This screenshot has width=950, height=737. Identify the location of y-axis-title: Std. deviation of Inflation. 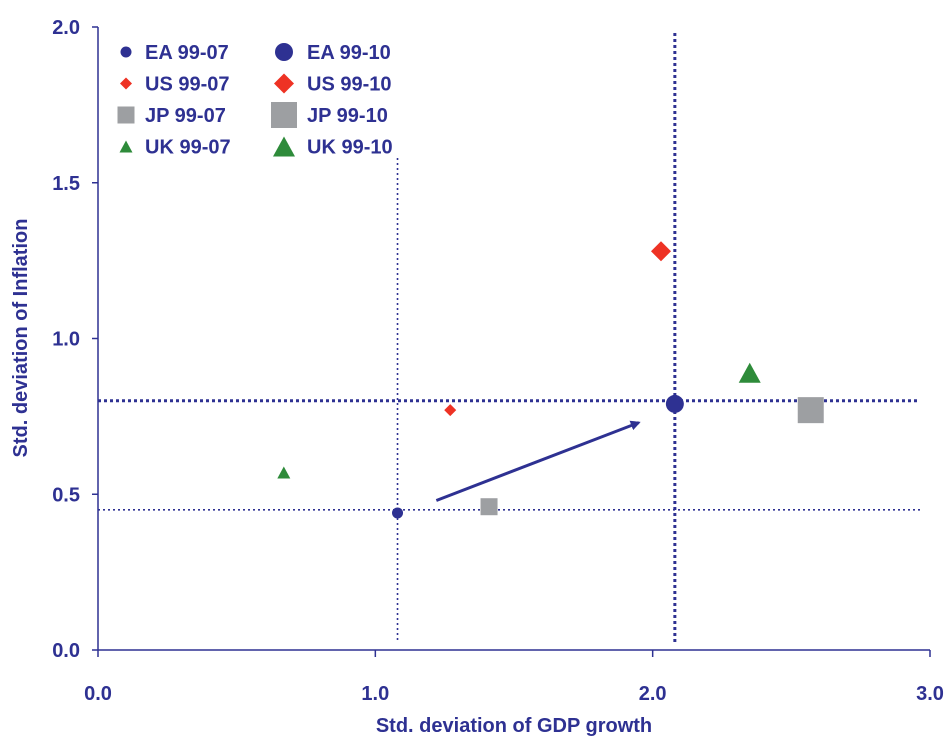
(21, 338).